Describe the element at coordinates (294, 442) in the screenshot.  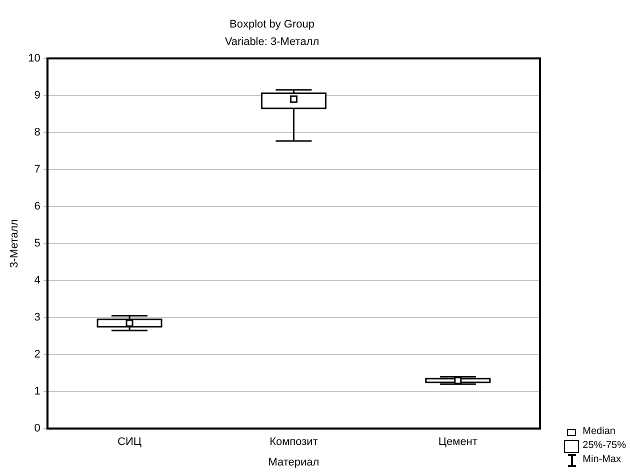
I see `x-tick-label: Композит` at that location.